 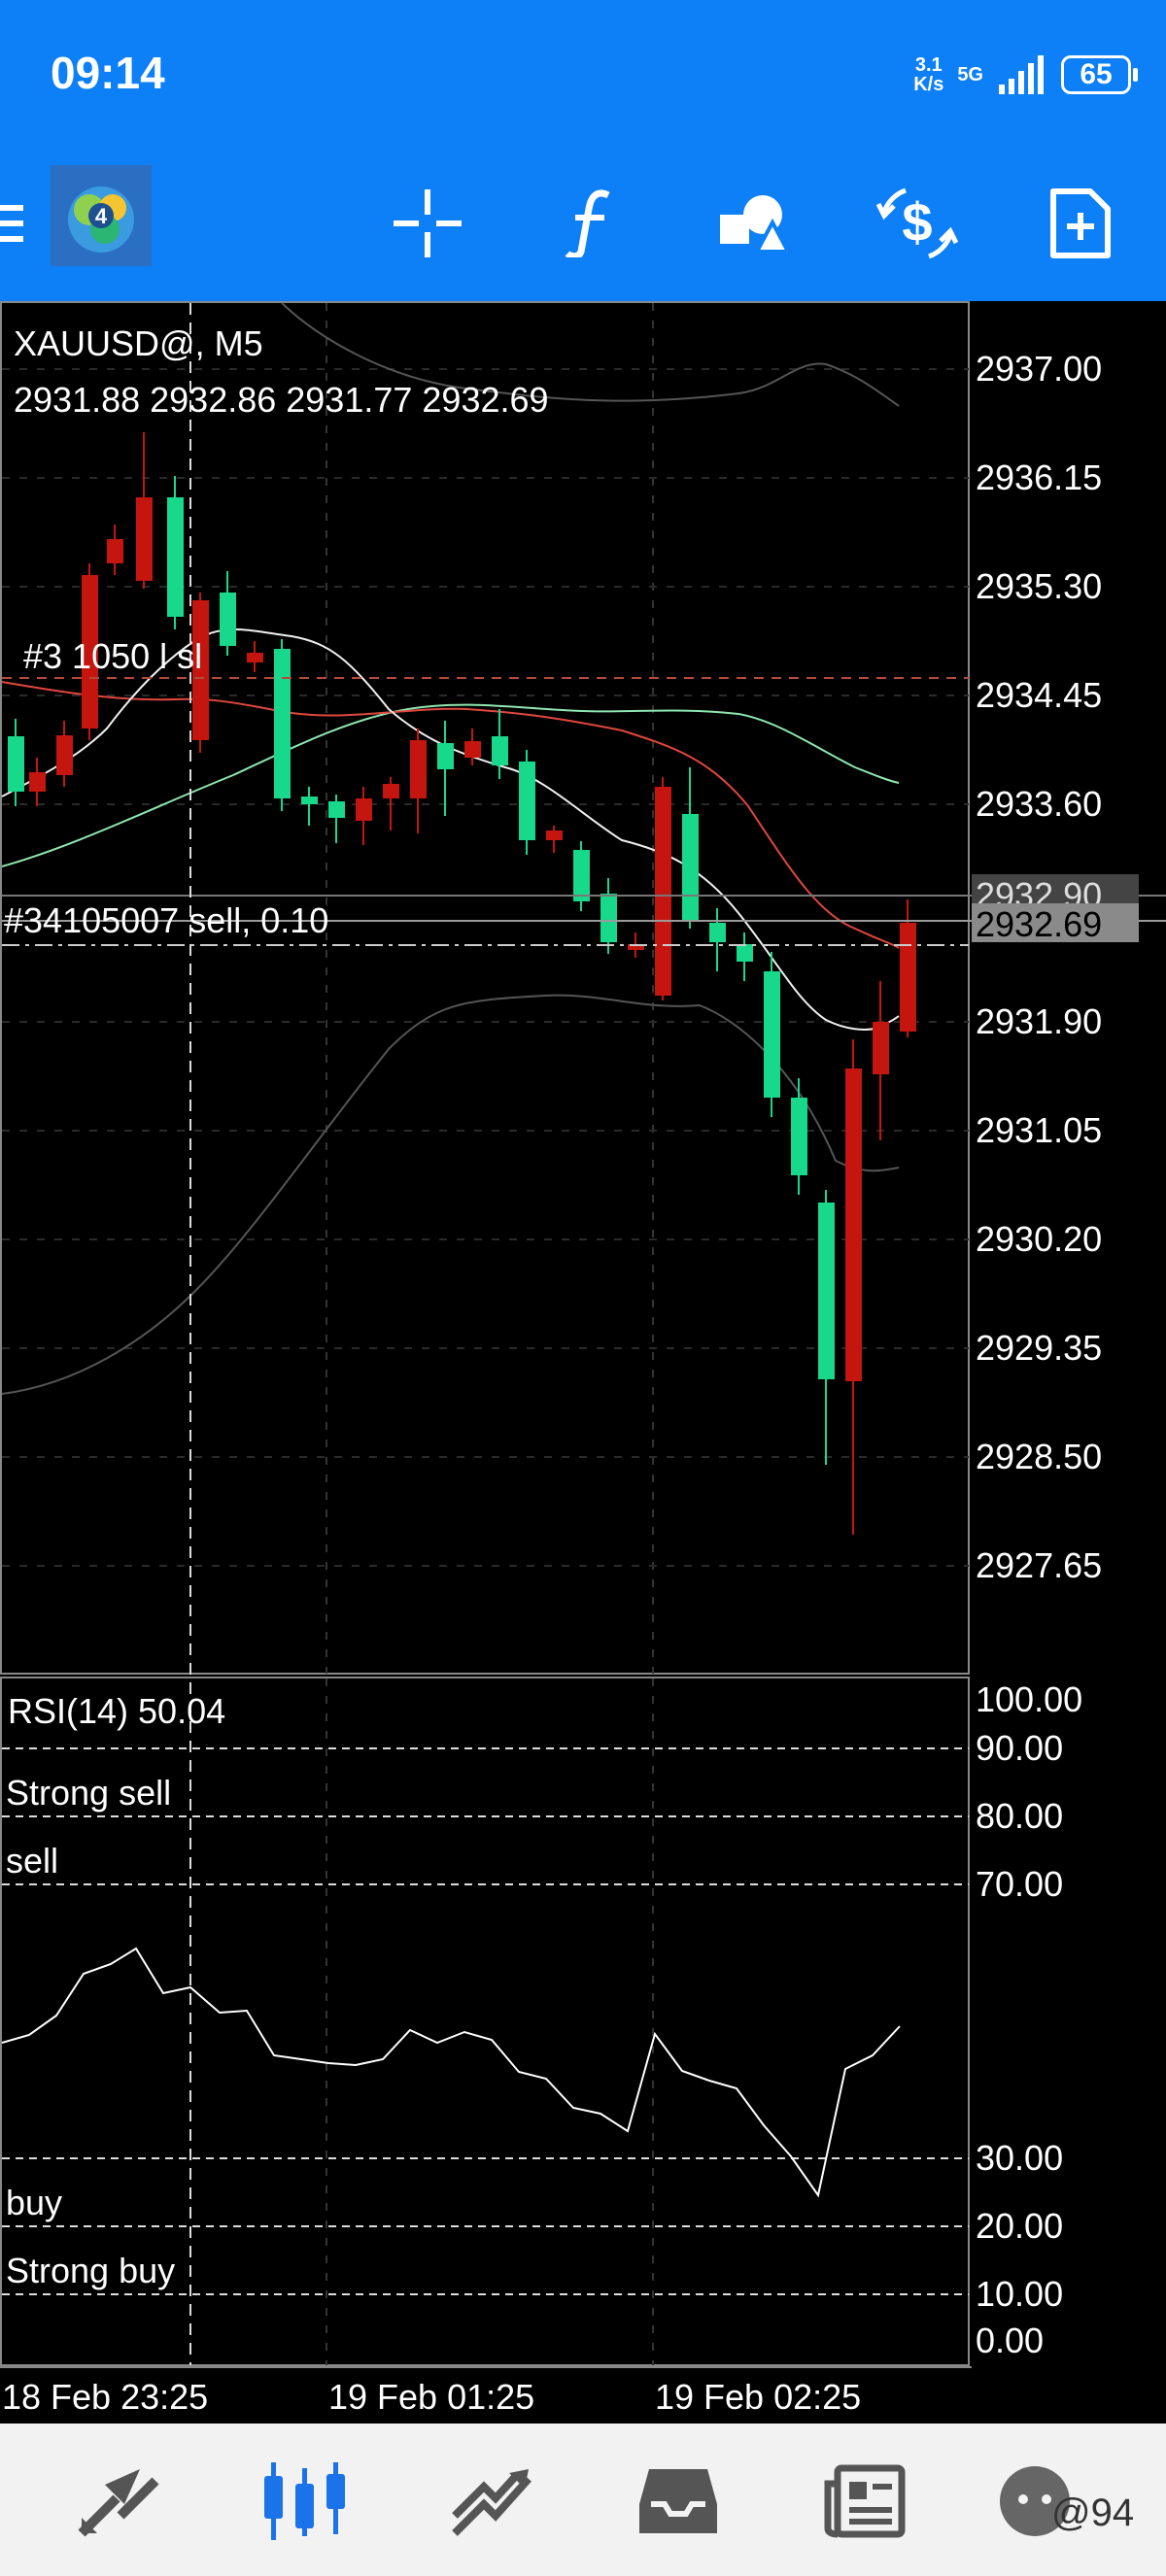 What do you see at coordinates (590, 354) in the screenshot?
I see `band-upper-line` at bounding box center [590, 354].